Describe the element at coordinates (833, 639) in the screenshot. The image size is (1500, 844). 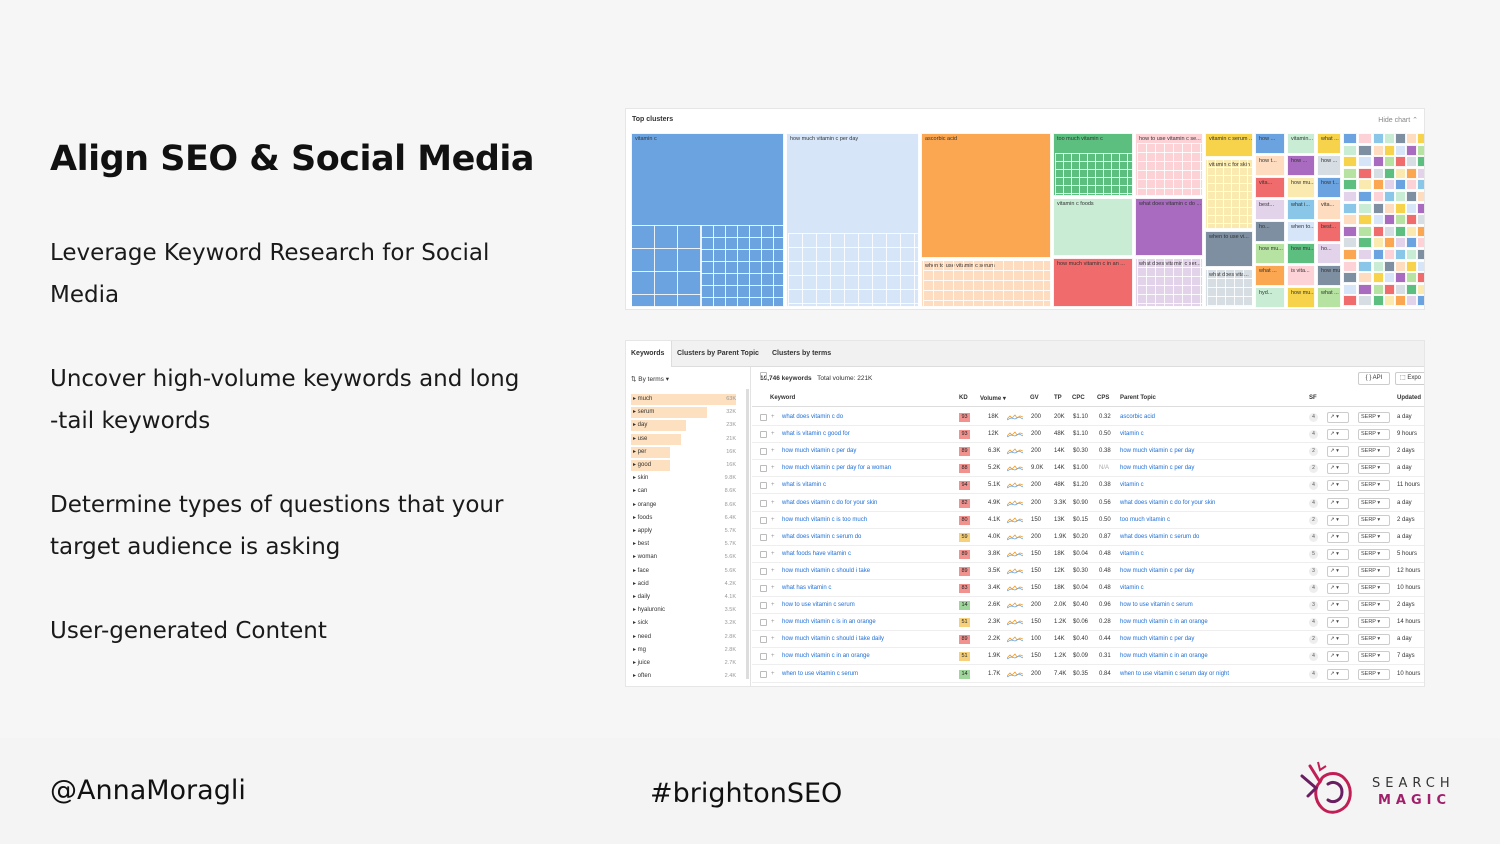
I see `keyword-link: how much vitamin c should i take daily` at that location.